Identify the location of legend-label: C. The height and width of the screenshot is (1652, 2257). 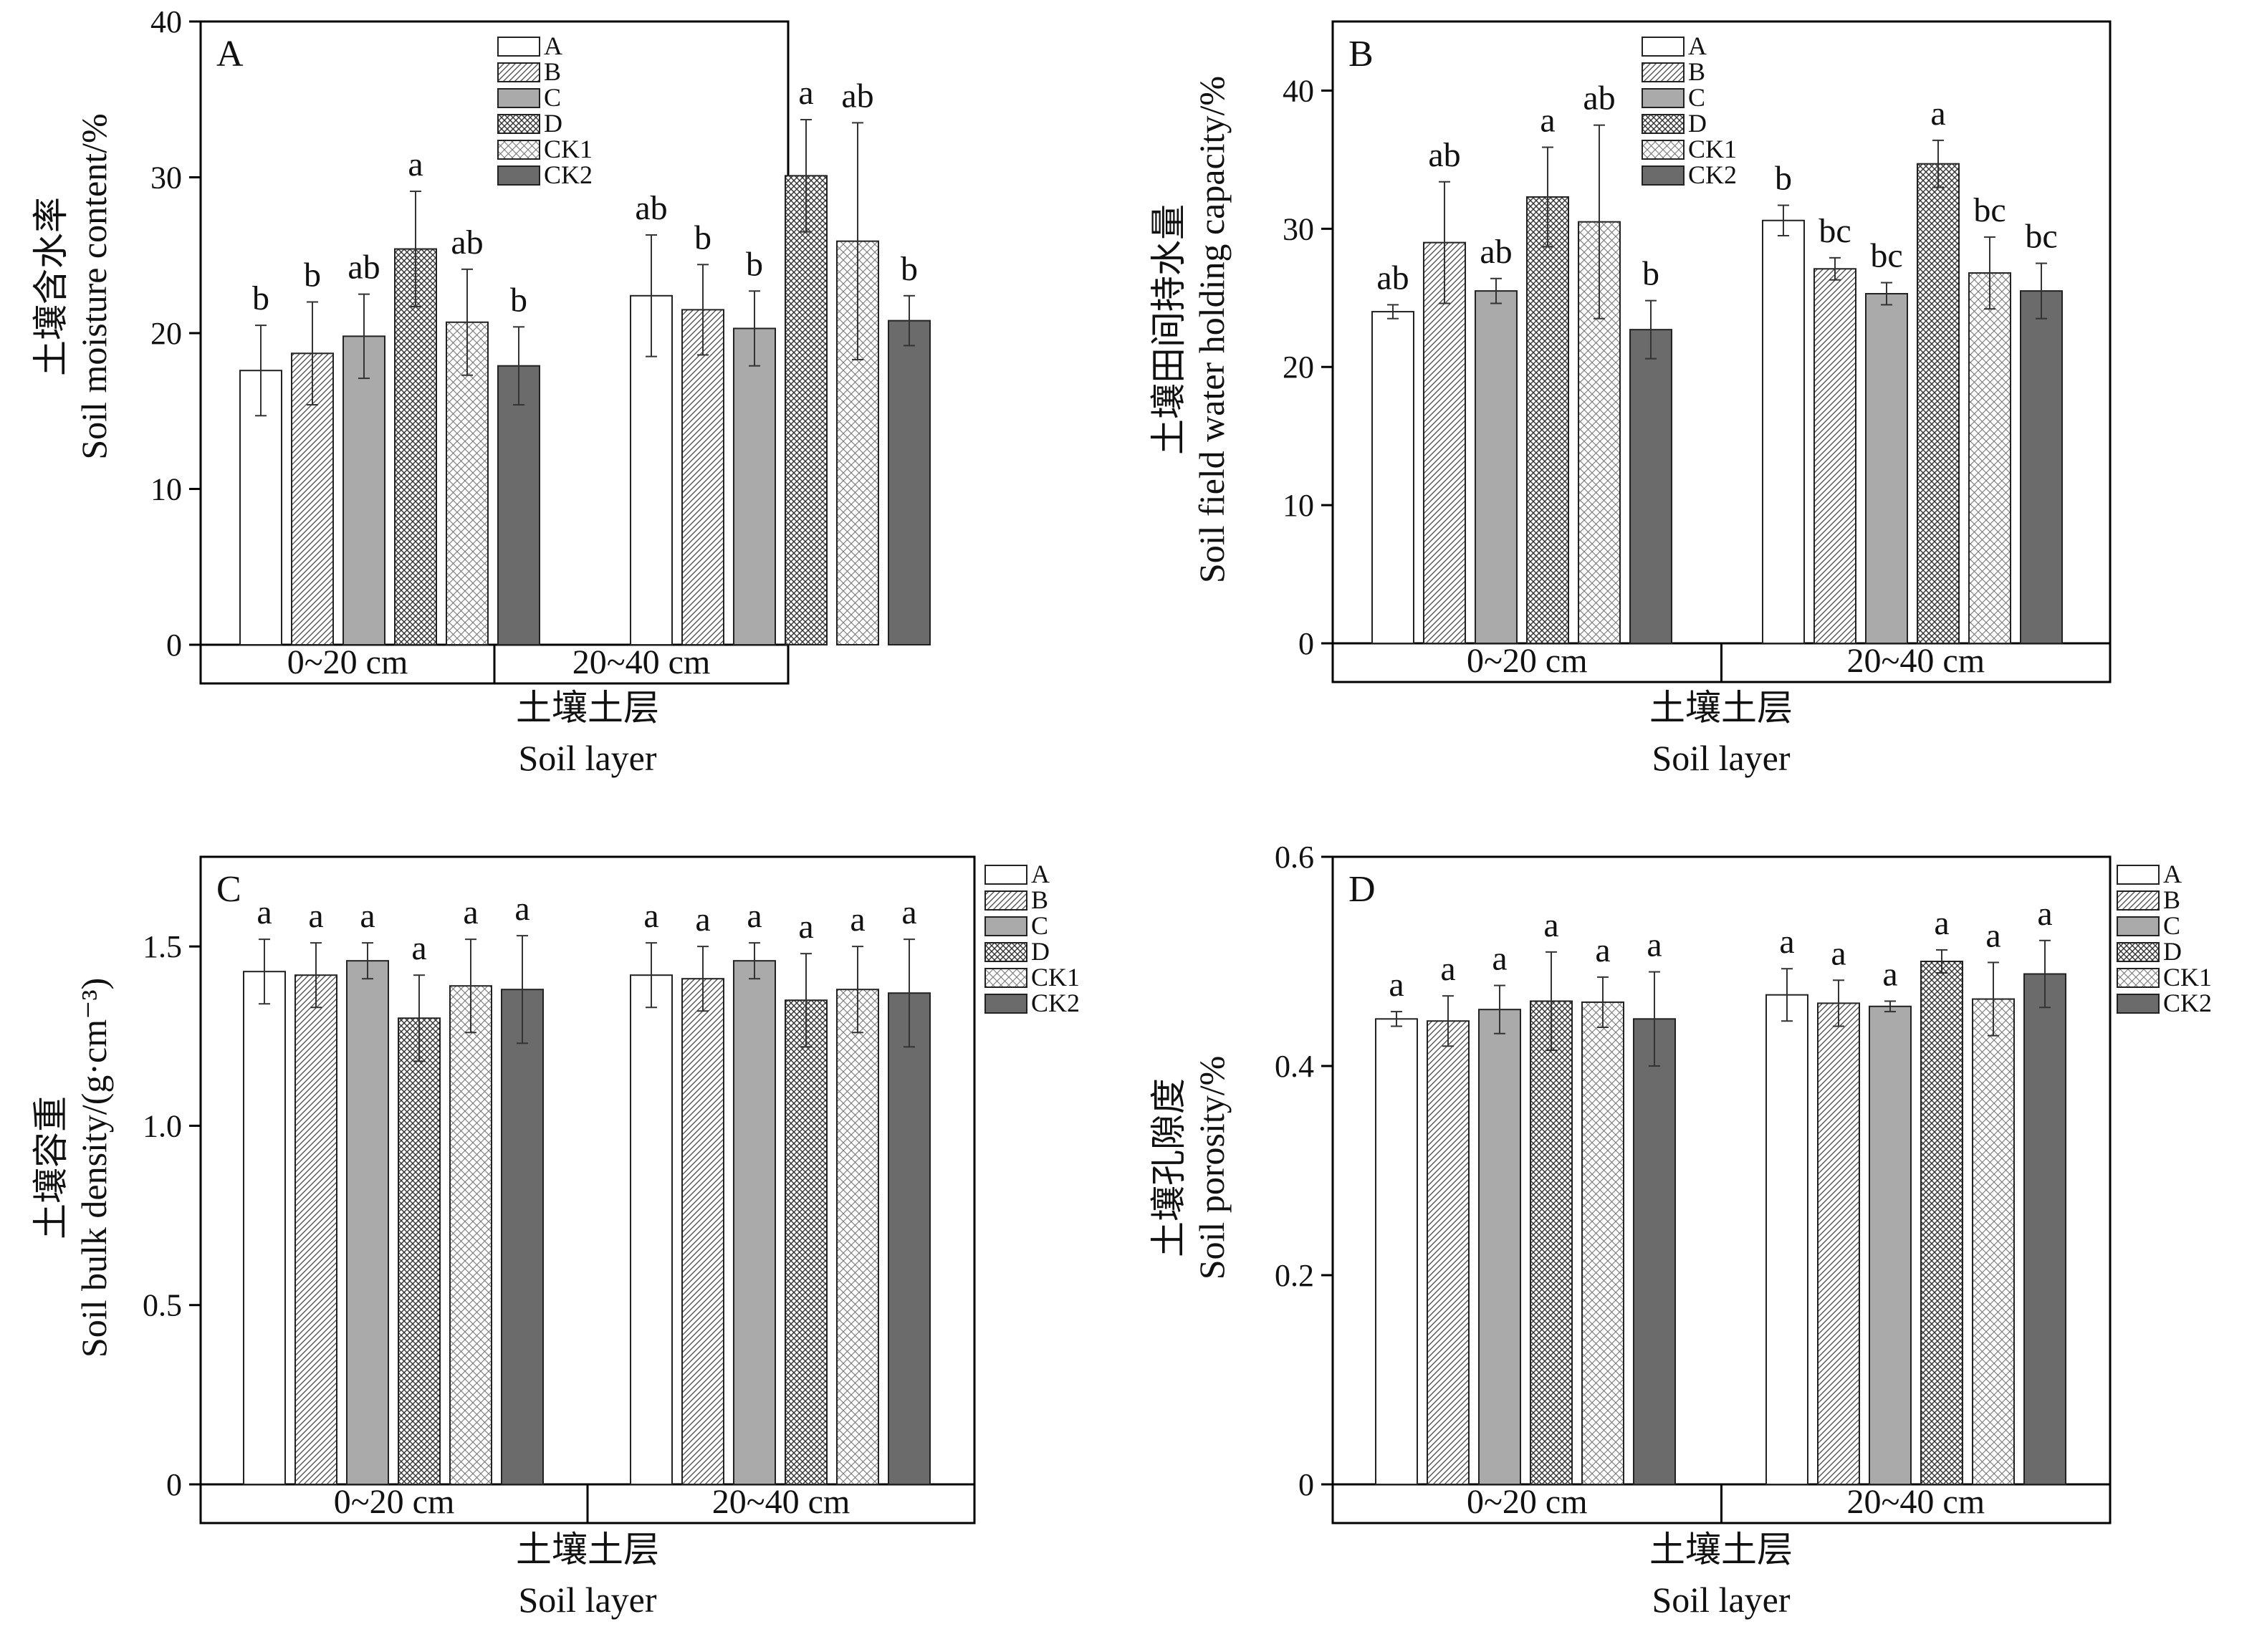
(552, 97).